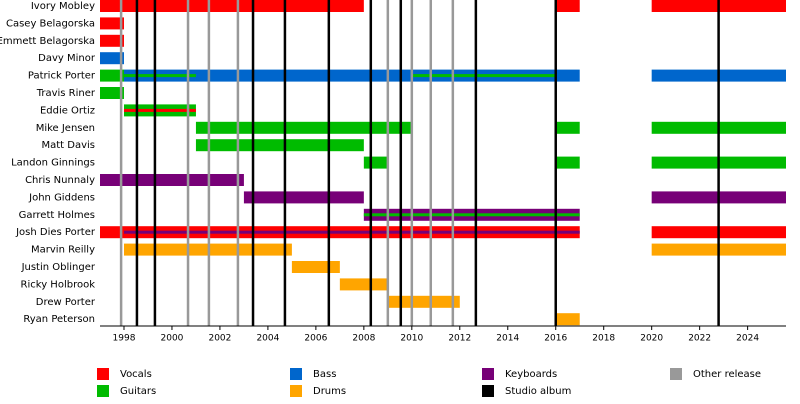 The width and height of the screenshot is (800, 404). I want to click on member-name: Ryan Peterson, so click(59, 319).